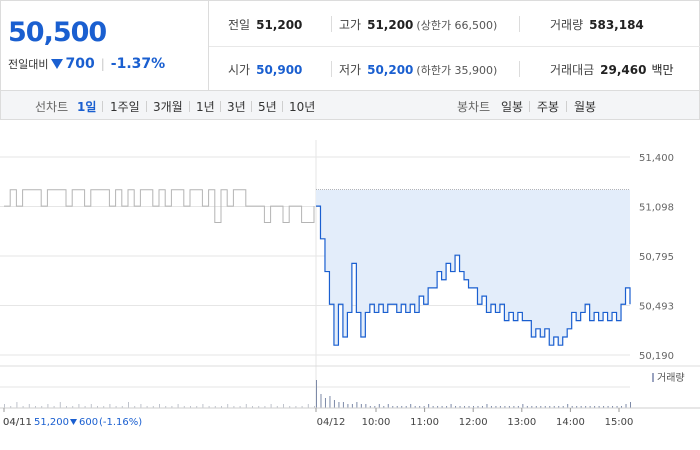 The image size is (700, 450). I want to click on current-price: 50,500, so click(57, 32).